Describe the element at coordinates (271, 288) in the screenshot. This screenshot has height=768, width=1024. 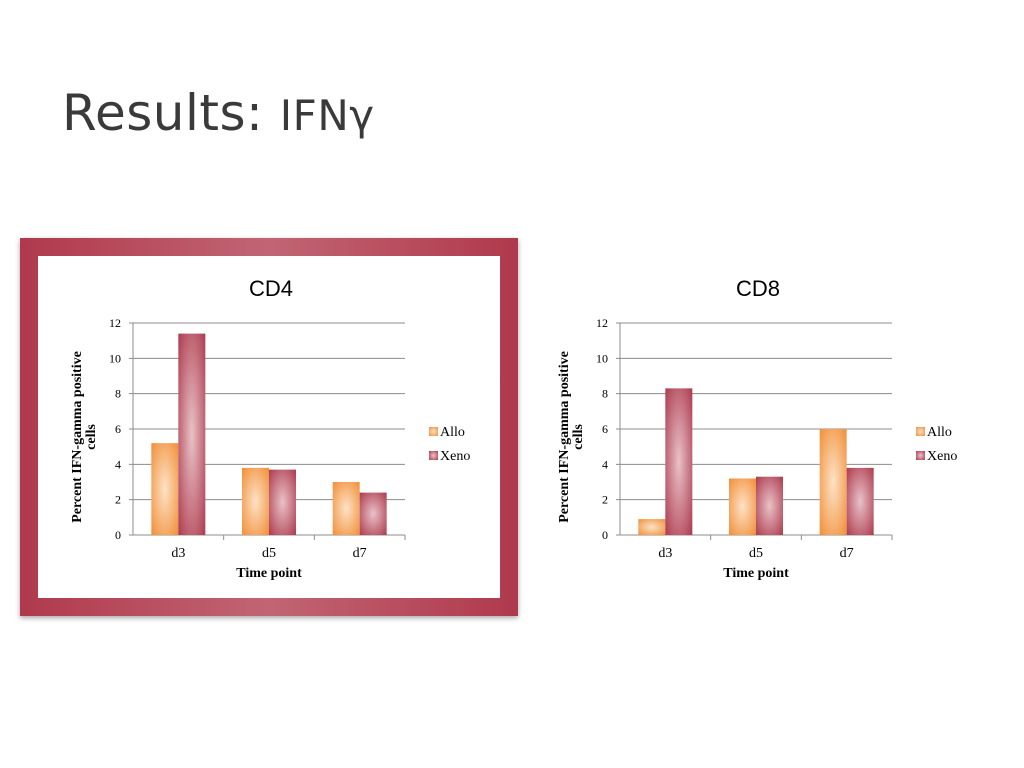
I see `chart-title: CD4` at that location.